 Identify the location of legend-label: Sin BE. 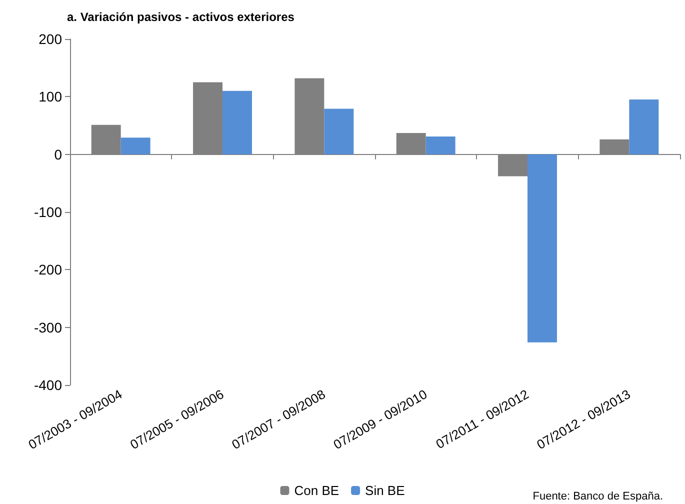
(385, 490).